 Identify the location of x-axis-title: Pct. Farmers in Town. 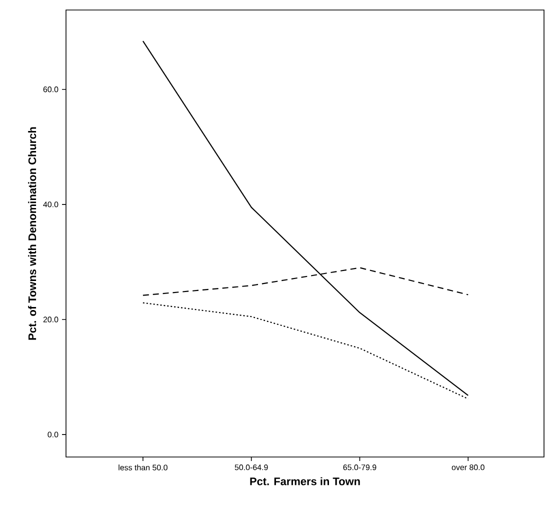
(305, 481).